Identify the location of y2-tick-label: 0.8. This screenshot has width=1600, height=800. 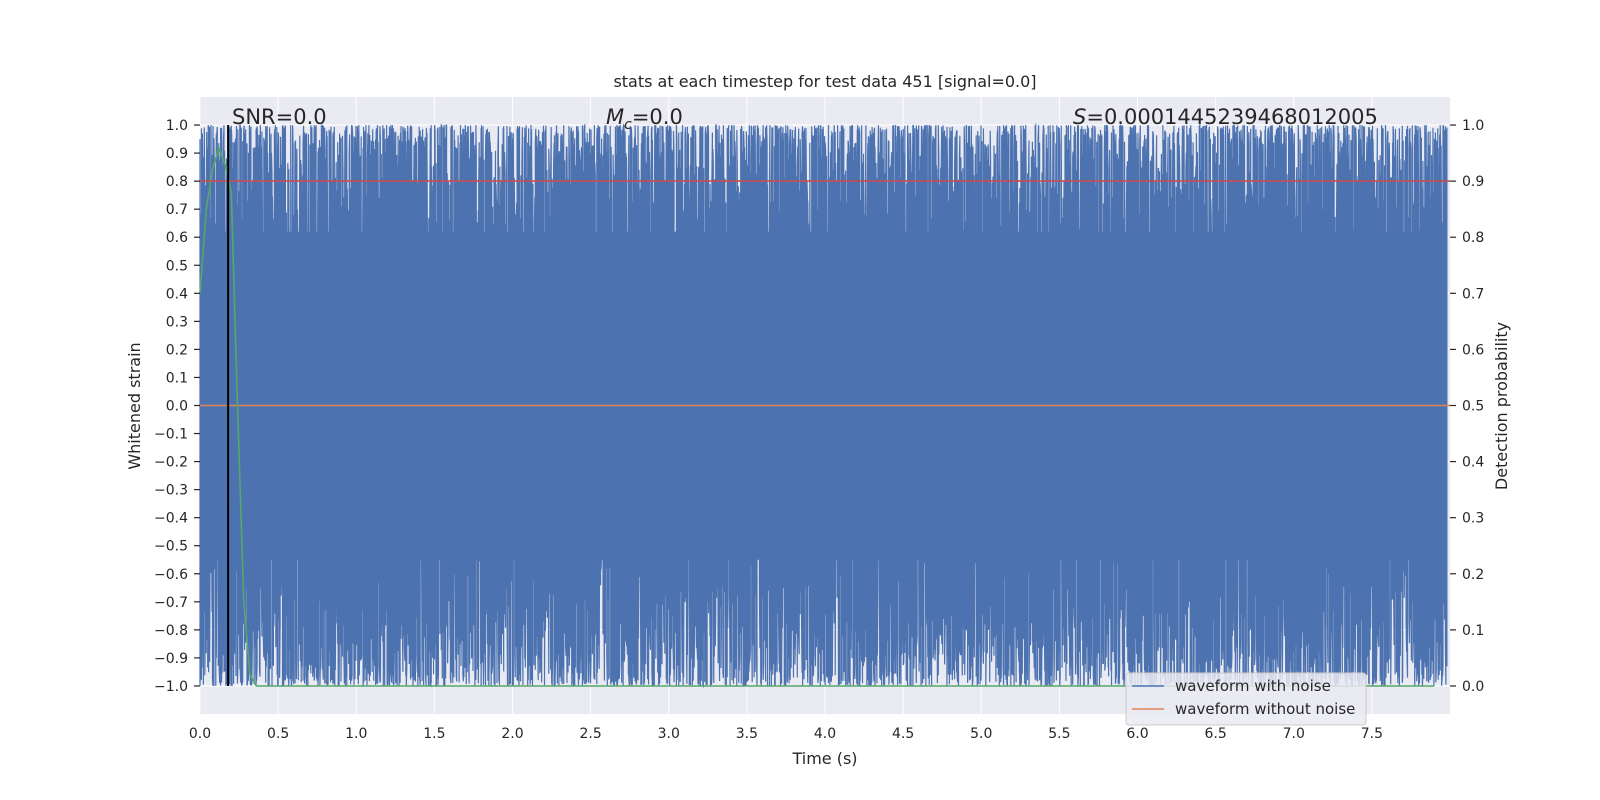
(1473, 238).